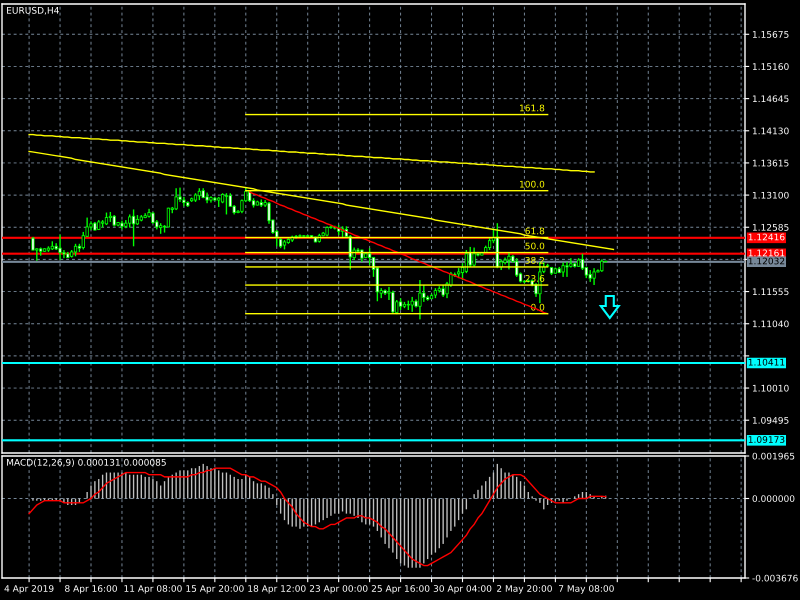 The width and height of the screenshot is (800, 600). What do you see at coordinates (770, 292) in the screenshot?
I see `y-tick-label: 1.11555` at bounding box center [770, 292].